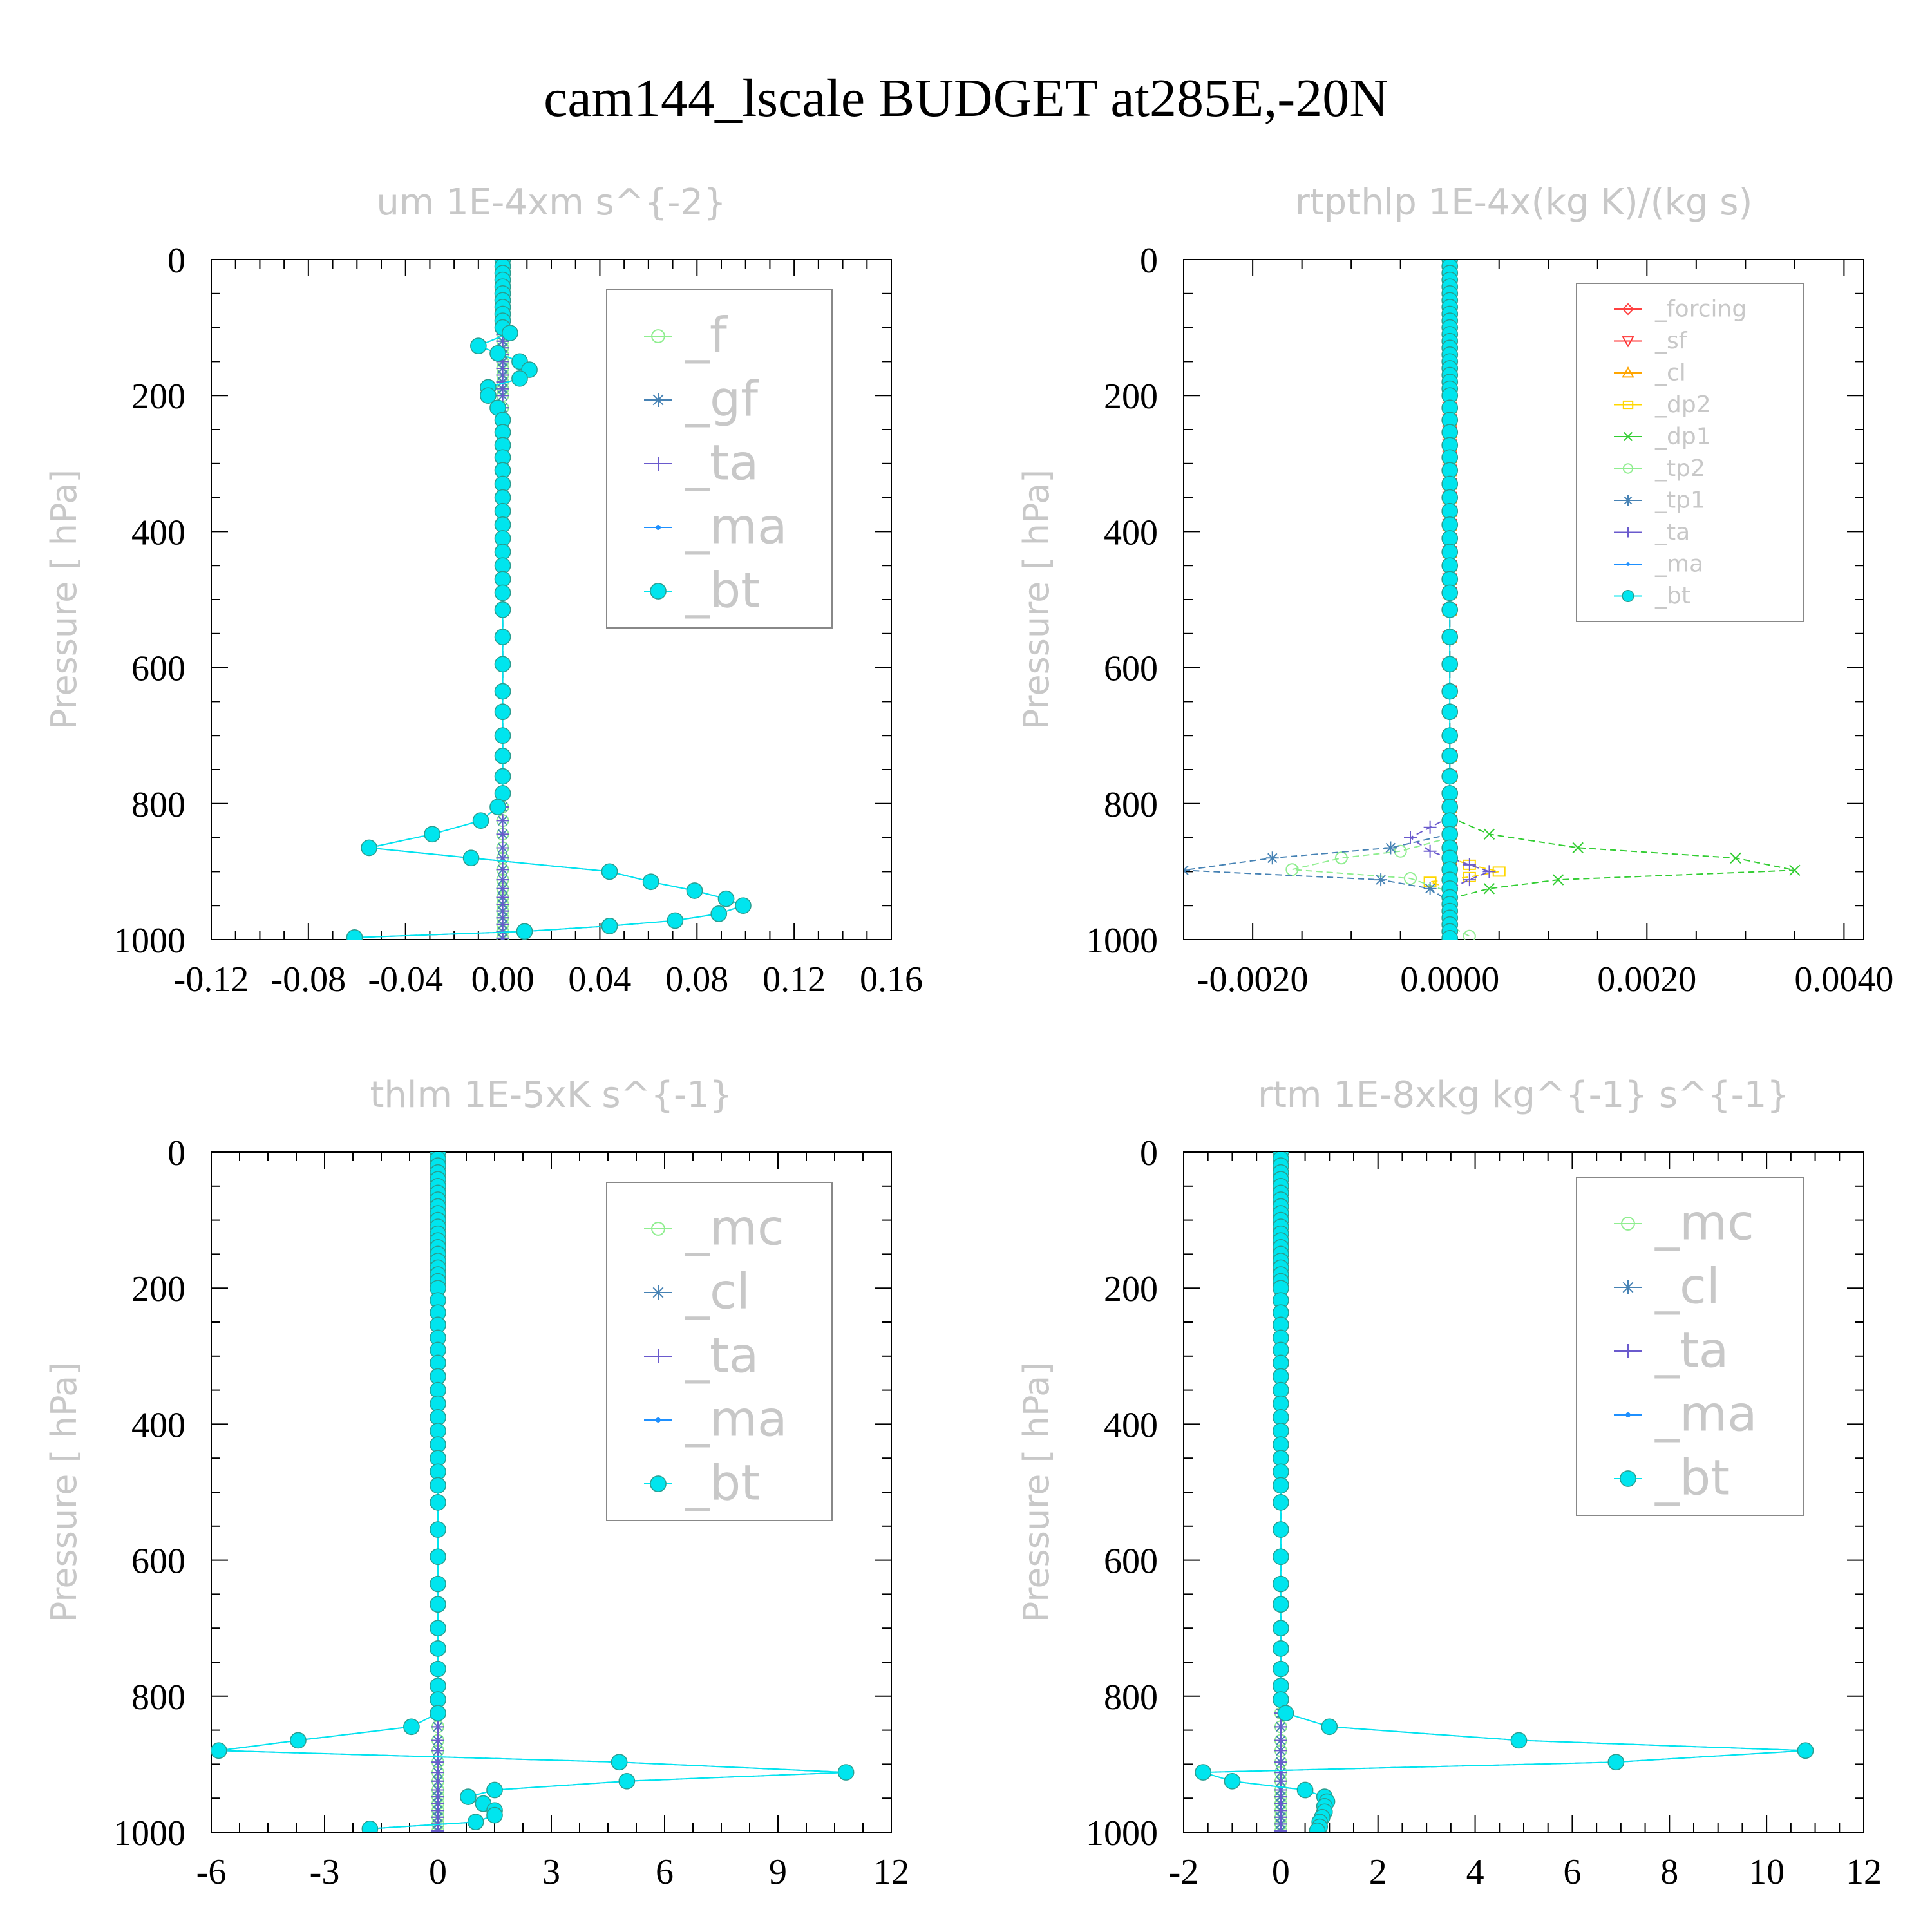 The image size is (1932, 1932). What do you see at coordinates (211, 979) in the screenshot?
I see `x-tick-label: -0.12` at bounding box center [211, 979].